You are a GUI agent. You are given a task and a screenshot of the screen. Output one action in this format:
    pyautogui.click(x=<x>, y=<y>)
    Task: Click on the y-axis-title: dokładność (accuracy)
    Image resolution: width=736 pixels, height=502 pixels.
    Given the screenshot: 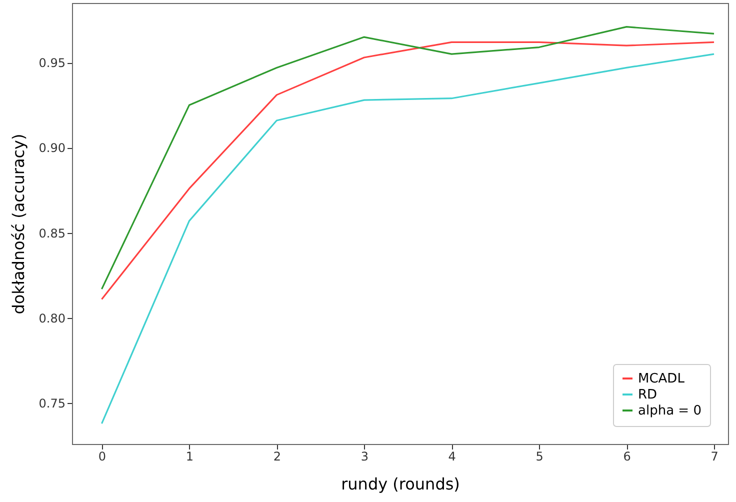 What is the action you would take?
    pyautogui.click(x=18, y=224)
    